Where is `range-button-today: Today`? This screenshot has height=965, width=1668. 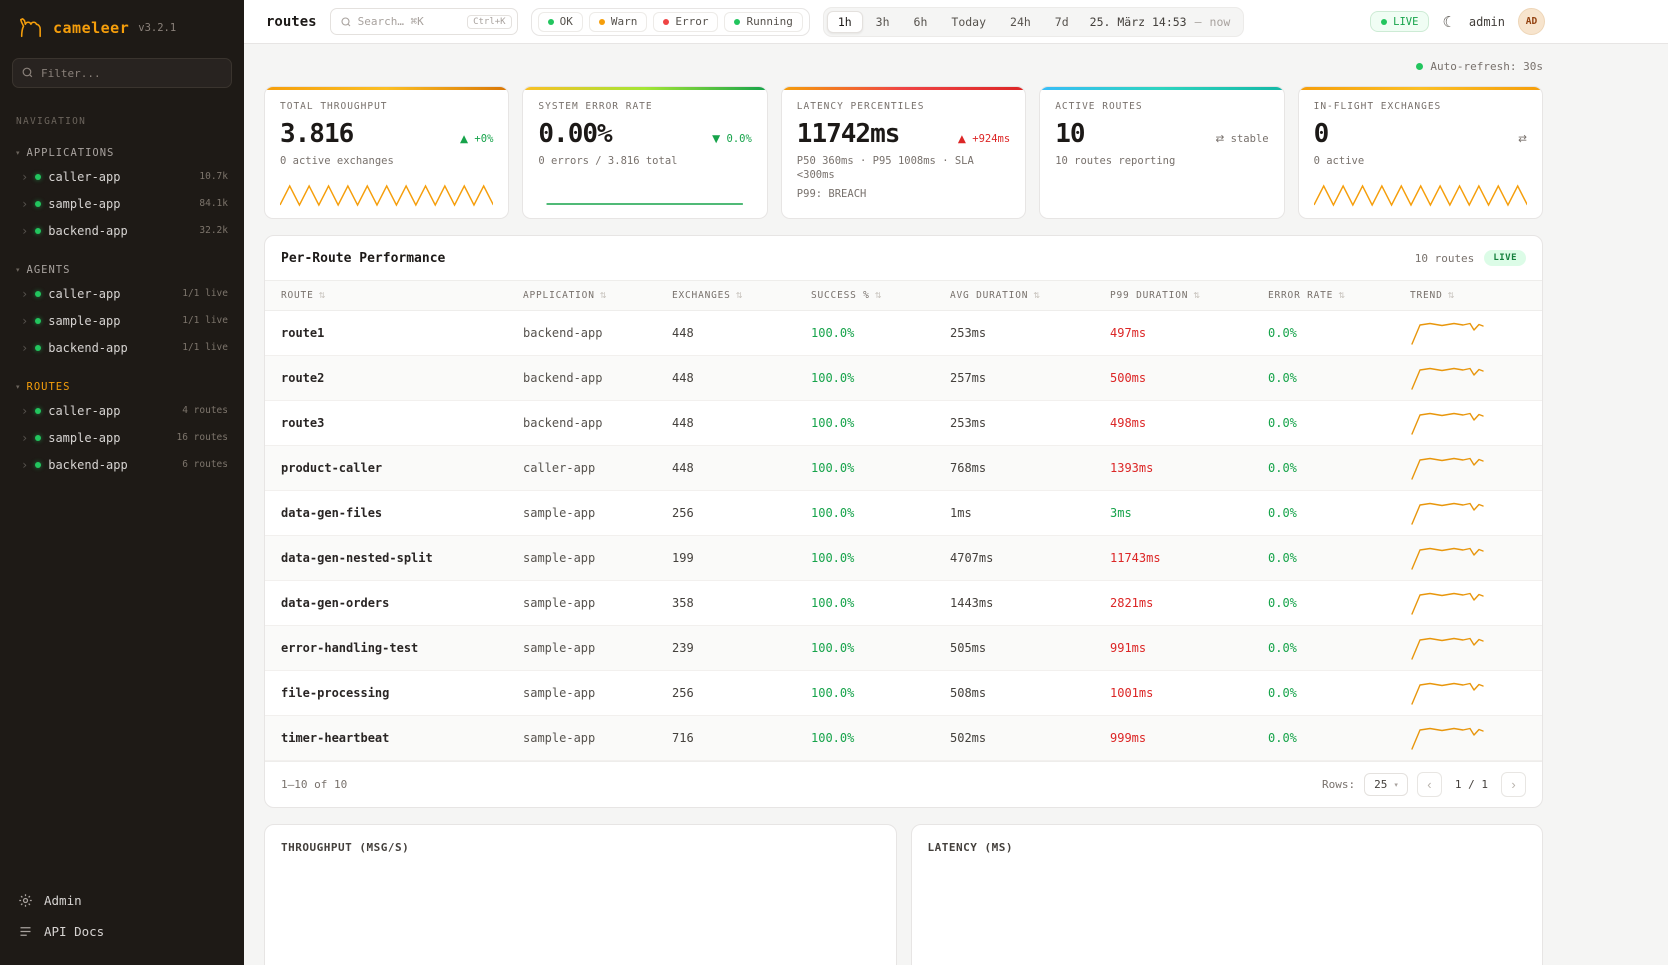 range-button-today: Today is located at coordinates (968, 22).